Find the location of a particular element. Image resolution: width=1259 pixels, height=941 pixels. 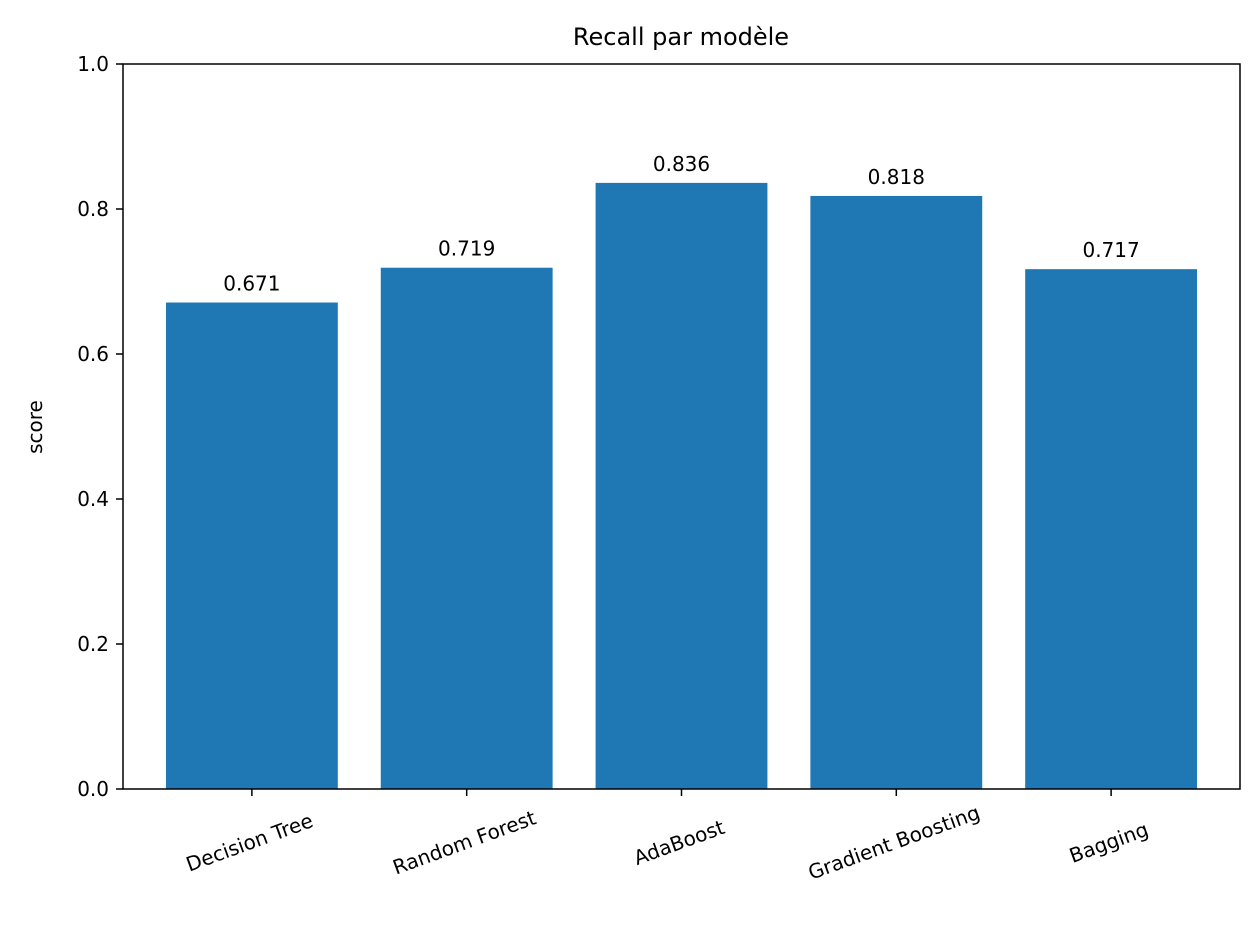

y-axis-label: score is located at coordinates (35, 427).